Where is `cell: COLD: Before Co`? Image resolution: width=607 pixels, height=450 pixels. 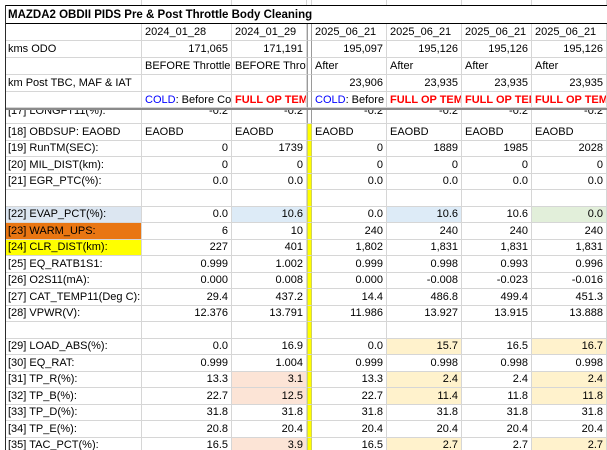 cell: COLD: Before Co is located at coordinates (349, 100).